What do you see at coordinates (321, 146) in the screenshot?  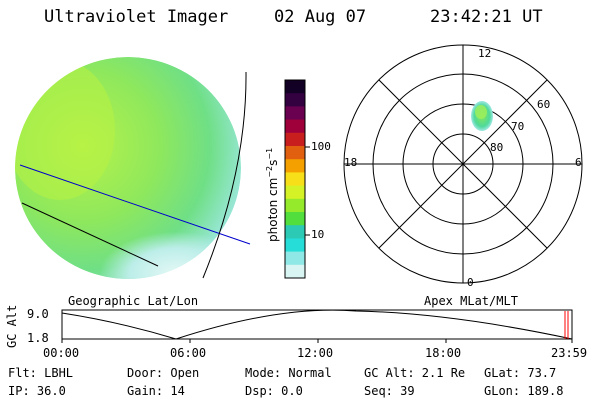 I see `colorbar-tick-100: 100` at bounding box center [321, 146].